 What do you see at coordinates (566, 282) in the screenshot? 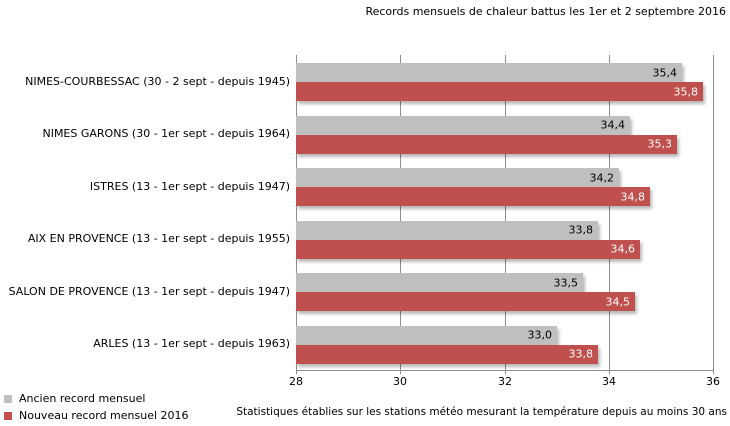
I see `bar-value-label: 33,5` at bounding box center [566, 282].